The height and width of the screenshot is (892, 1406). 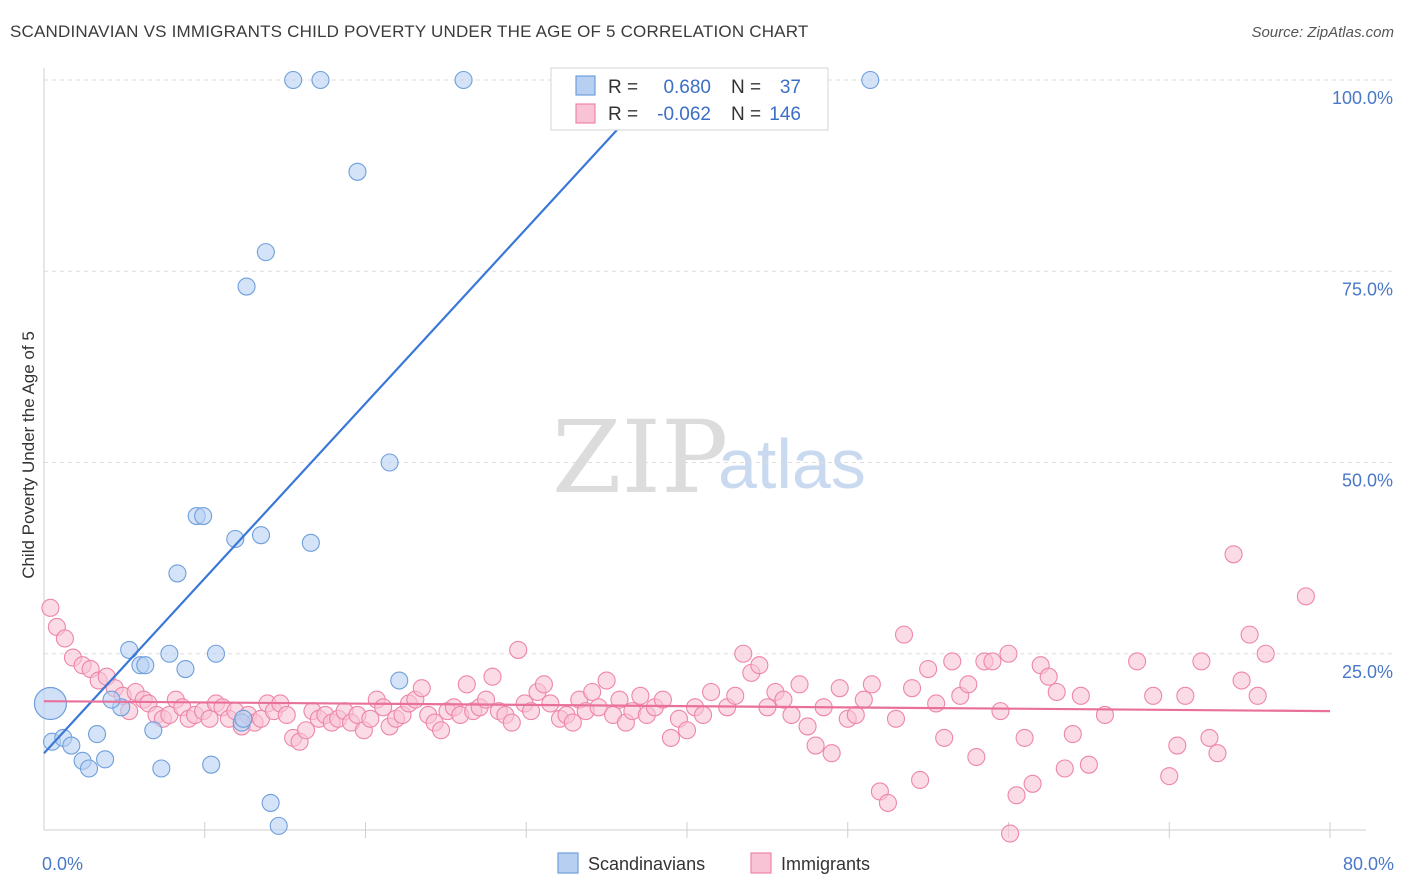 I want to click on source-label: Source: ZipAtlas.com, so click(x=1322, y=32).